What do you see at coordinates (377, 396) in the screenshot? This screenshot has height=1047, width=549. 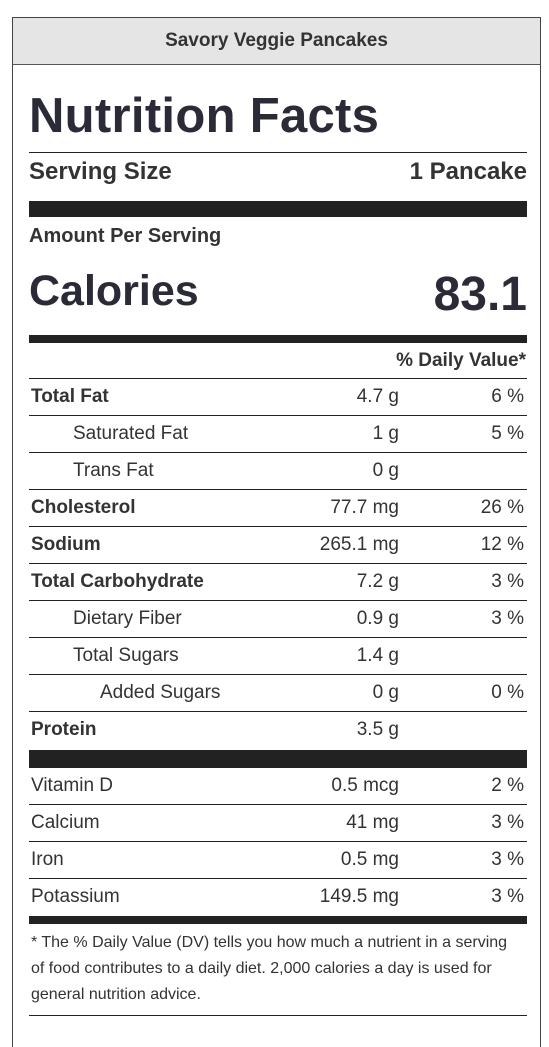 I see `nutrient-amount: 4.7 g` at bounding box center [377, 396].